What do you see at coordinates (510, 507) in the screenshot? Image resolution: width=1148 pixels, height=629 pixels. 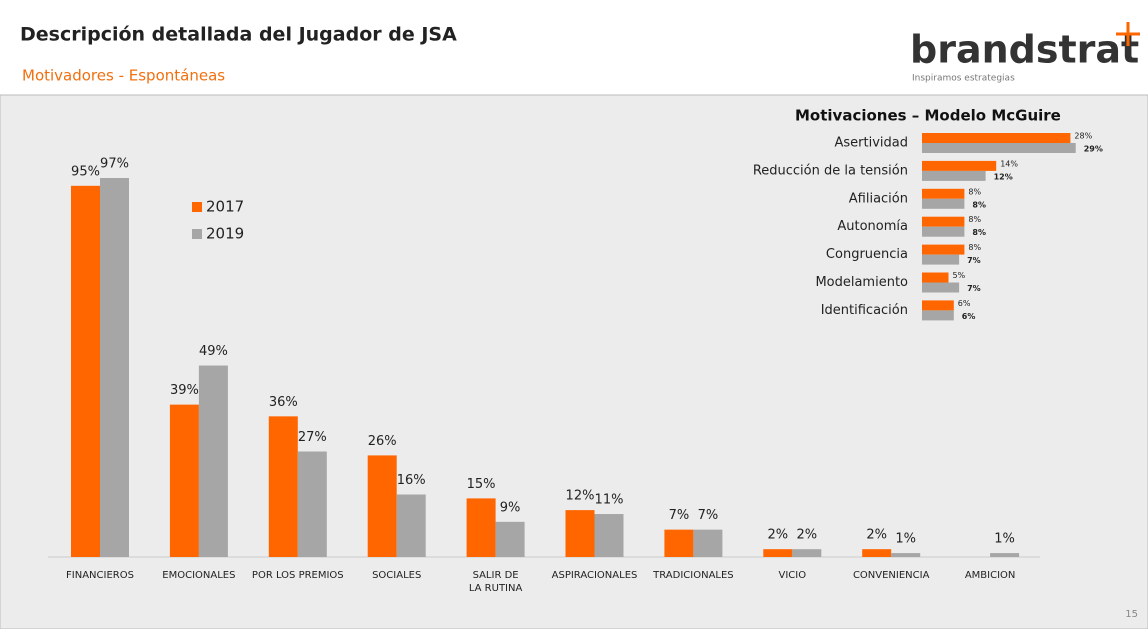 I see `value-label: 9%` at bounding box center [510, 507].